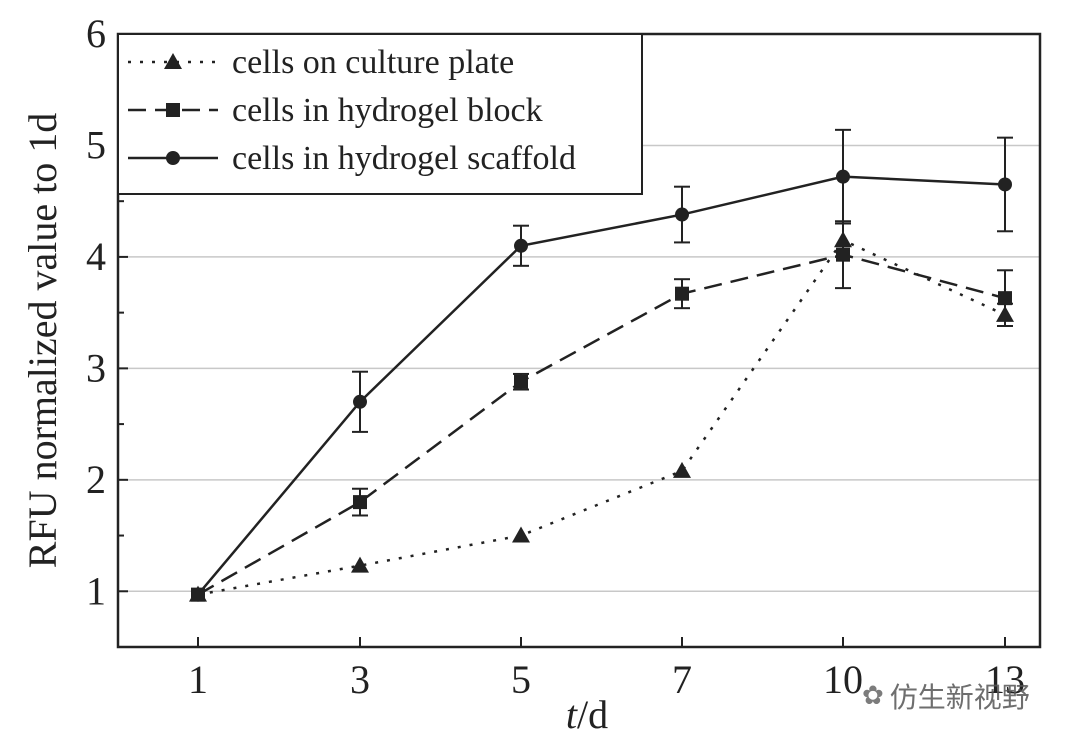 The height and width of the screenshot is (738, 1080). I want to click on watermark: ✿ 仿生新视野, so click(946, 696).